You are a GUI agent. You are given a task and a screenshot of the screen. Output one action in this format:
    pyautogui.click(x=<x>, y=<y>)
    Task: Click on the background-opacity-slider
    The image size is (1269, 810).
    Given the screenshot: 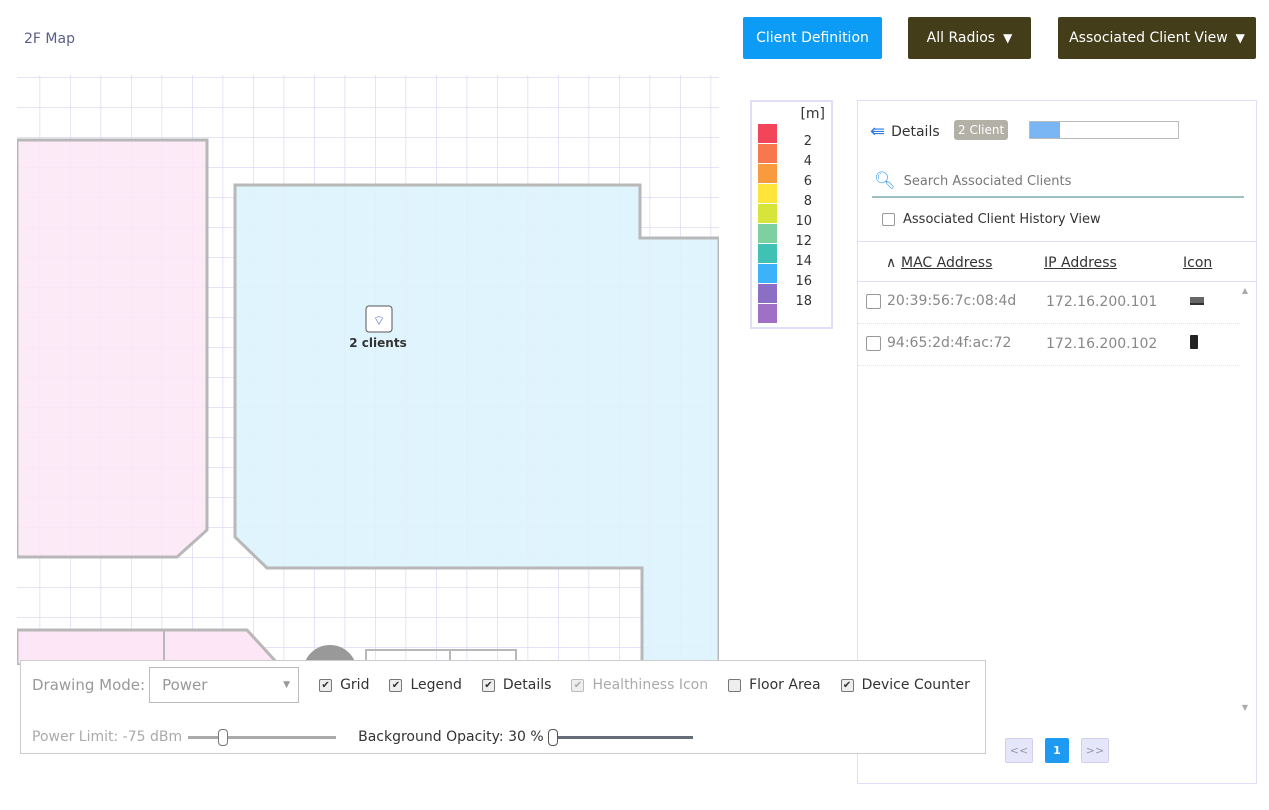 What is the action you would take?
    pyautogui.click(x=620, y=737)
    